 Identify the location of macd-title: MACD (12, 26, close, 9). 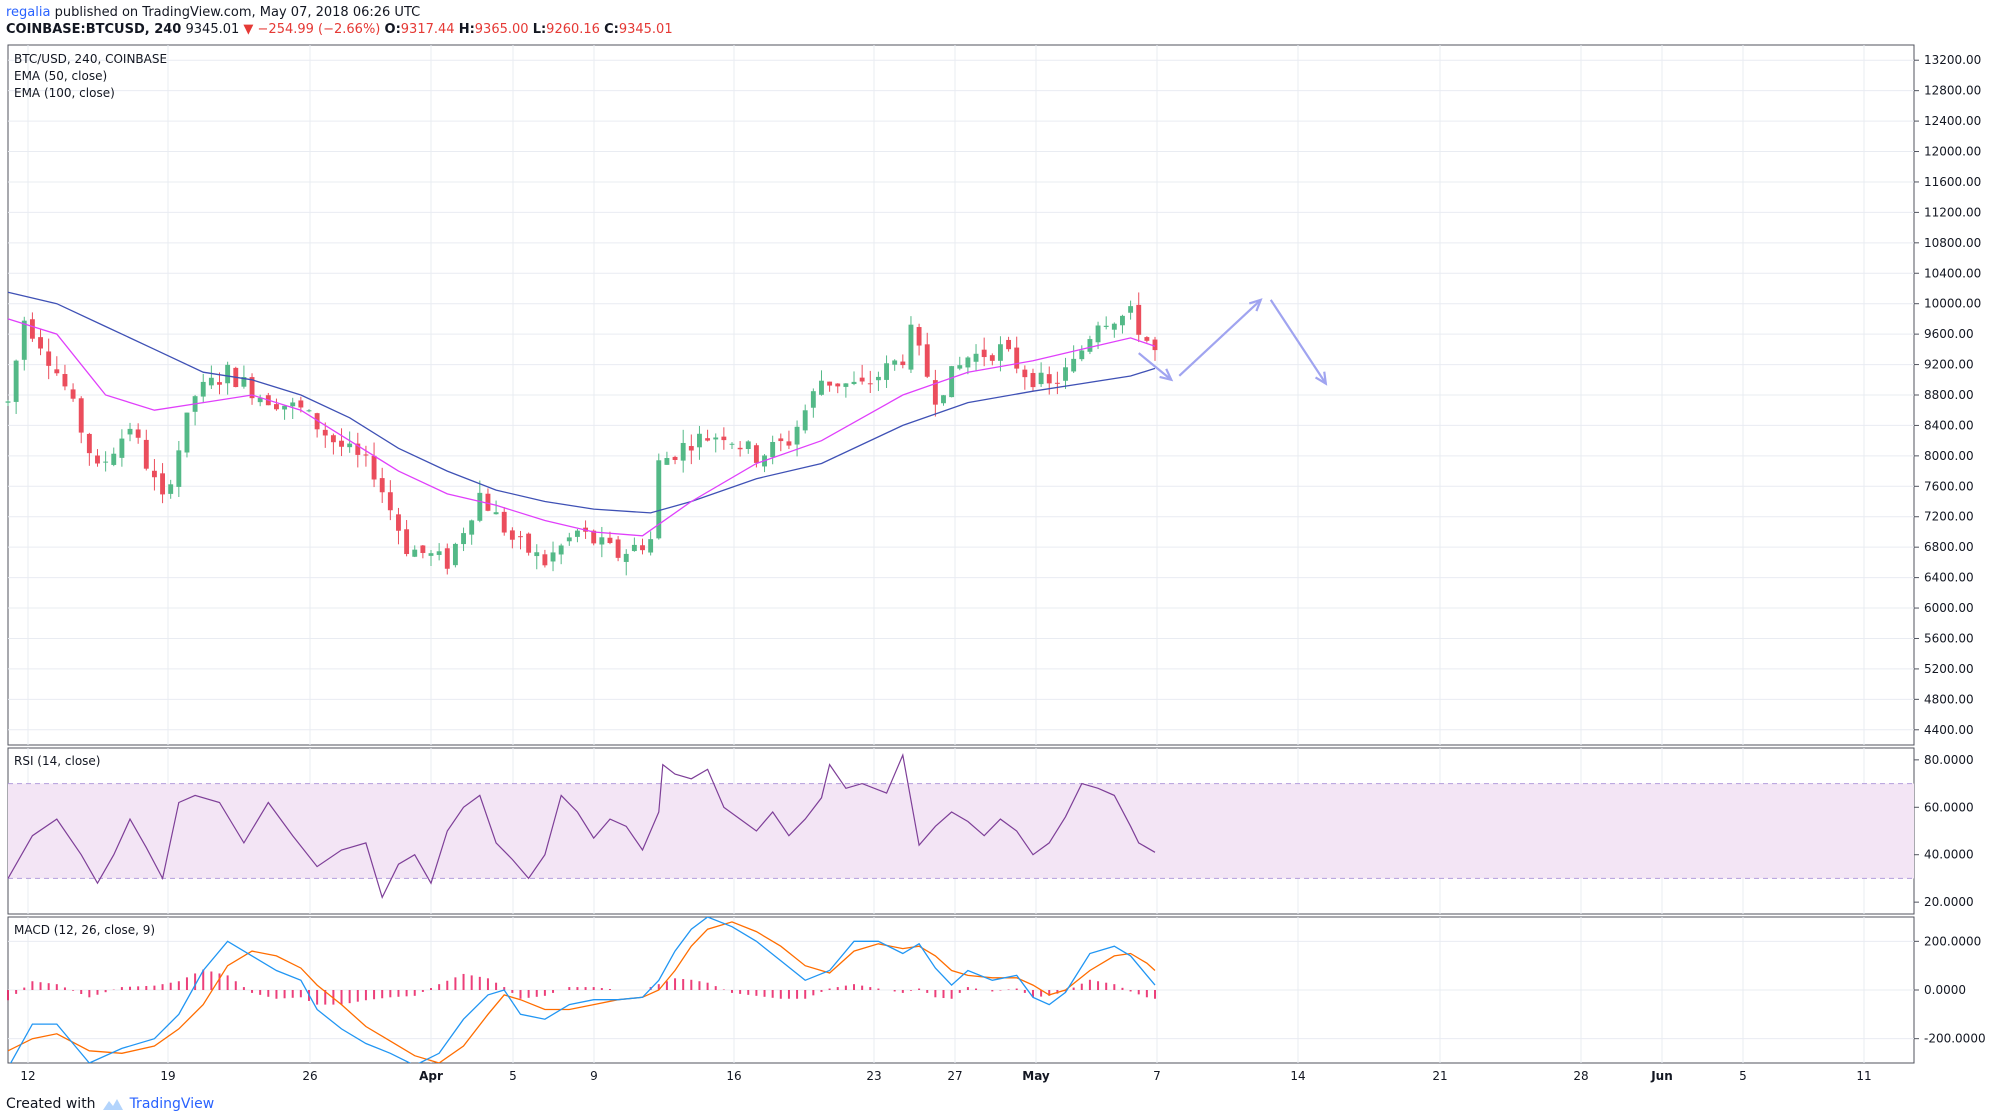
(84, 930).